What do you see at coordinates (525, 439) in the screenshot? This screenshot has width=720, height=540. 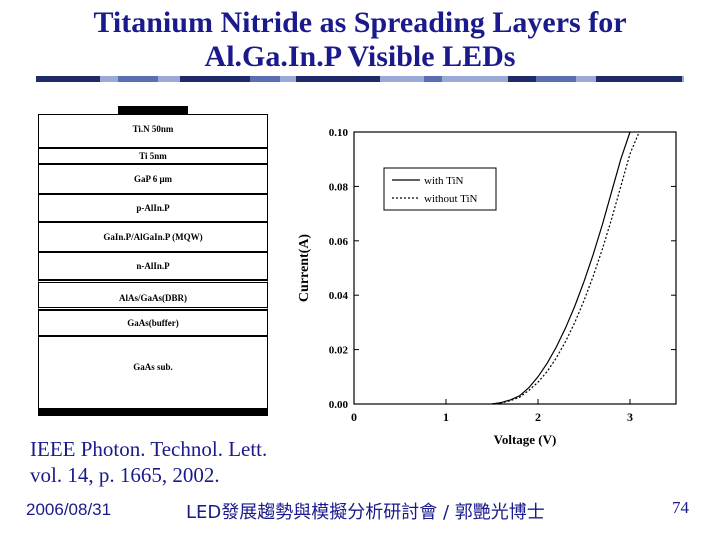 I see `x-axis-label: Voltage (V)` at bounding box center [525, 439].